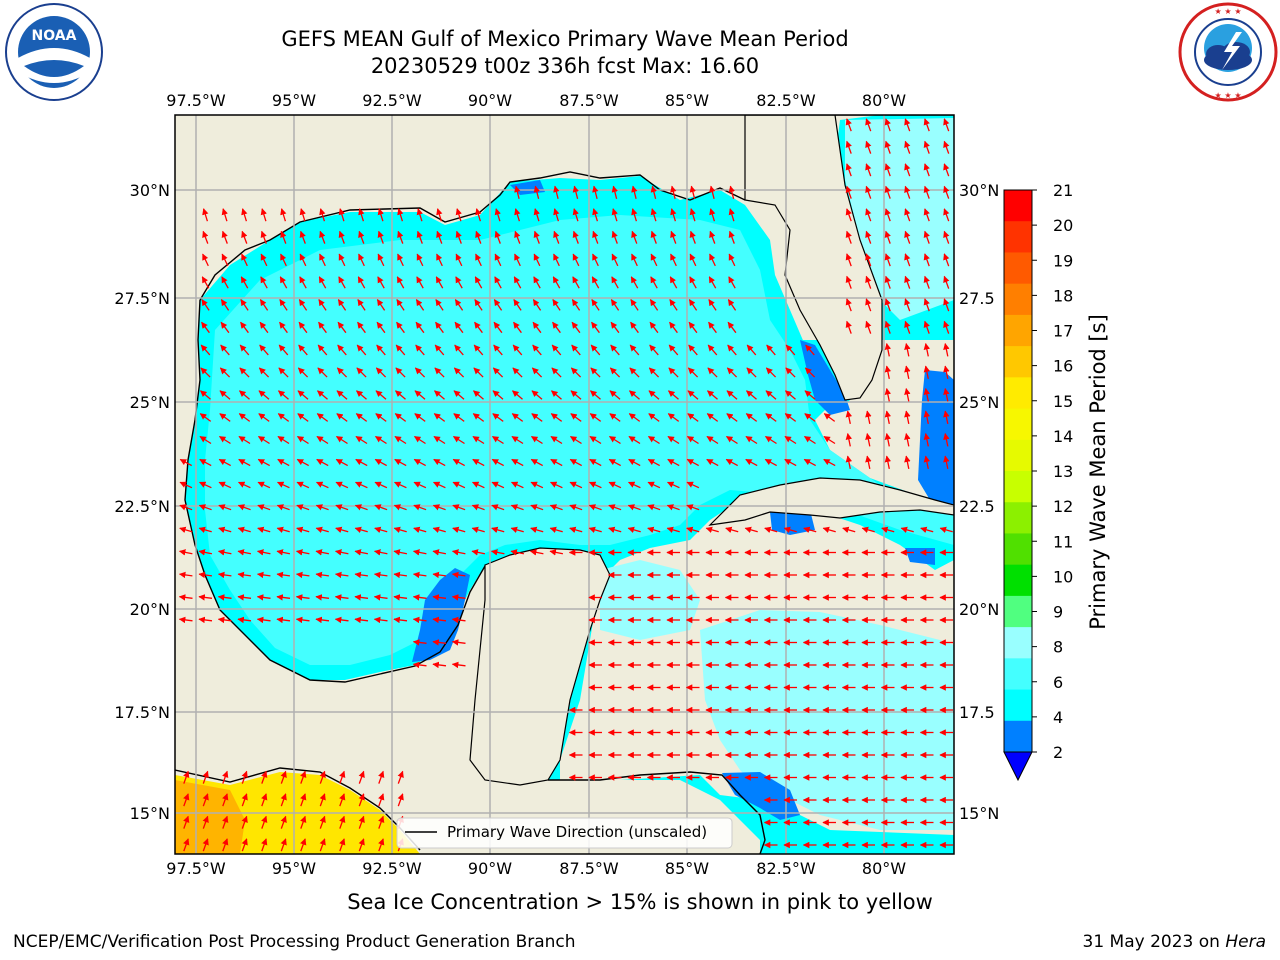 This screenshot has width=1280, height=960. Describe the element at coordinates (1058, 717) in the screenshot. I see `colorbar-tick-label: 4` at that location.